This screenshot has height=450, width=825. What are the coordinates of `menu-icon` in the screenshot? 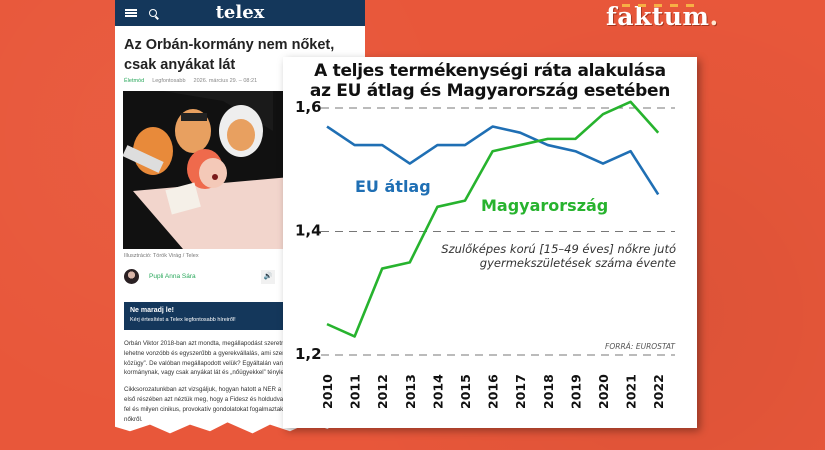 It's located at (131, 13).